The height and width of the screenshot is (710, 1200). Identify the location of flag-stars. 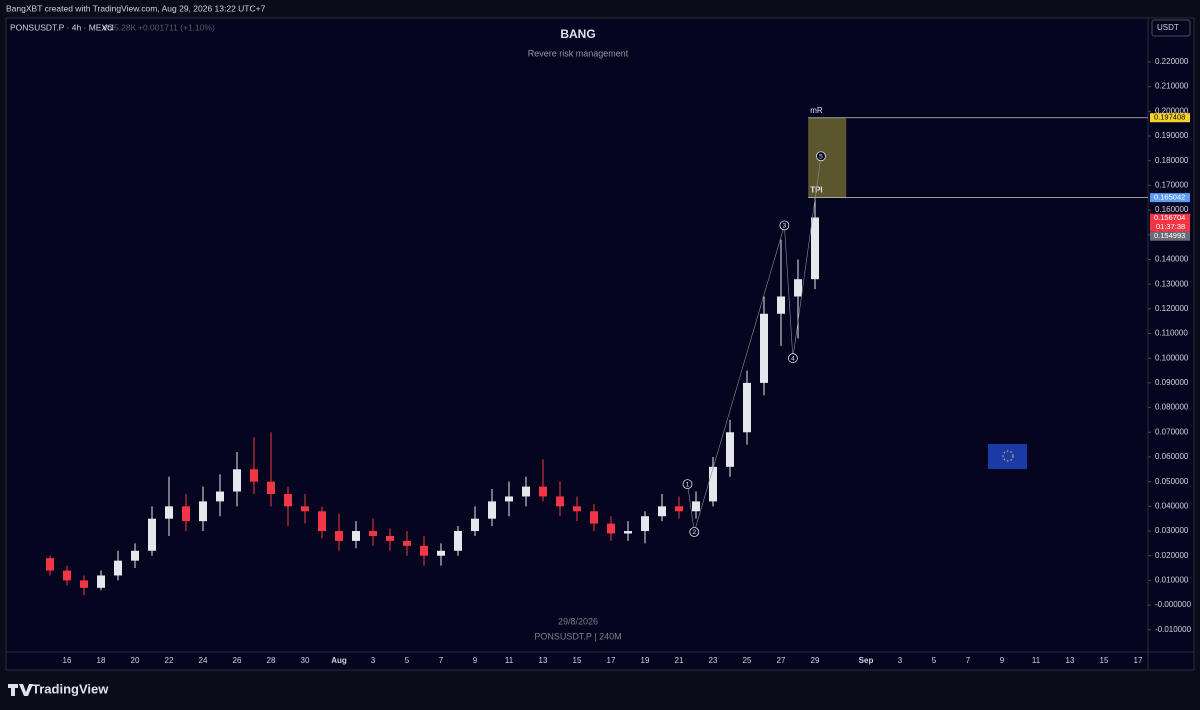
(1008, 456).